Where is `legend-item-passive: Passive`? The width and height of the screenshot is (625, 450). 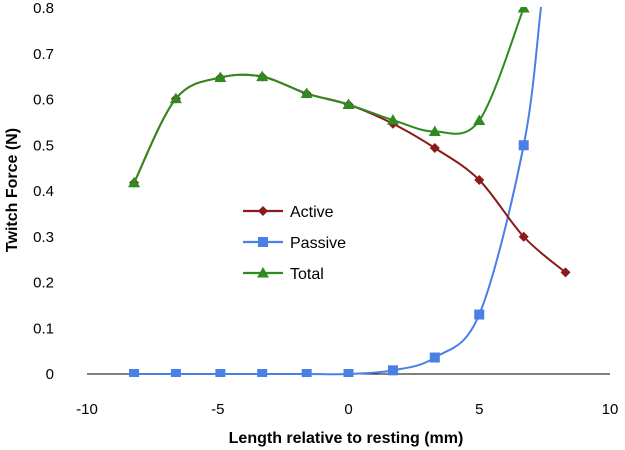 legend-item-passive: Passive is located at coordinates (294, 243).